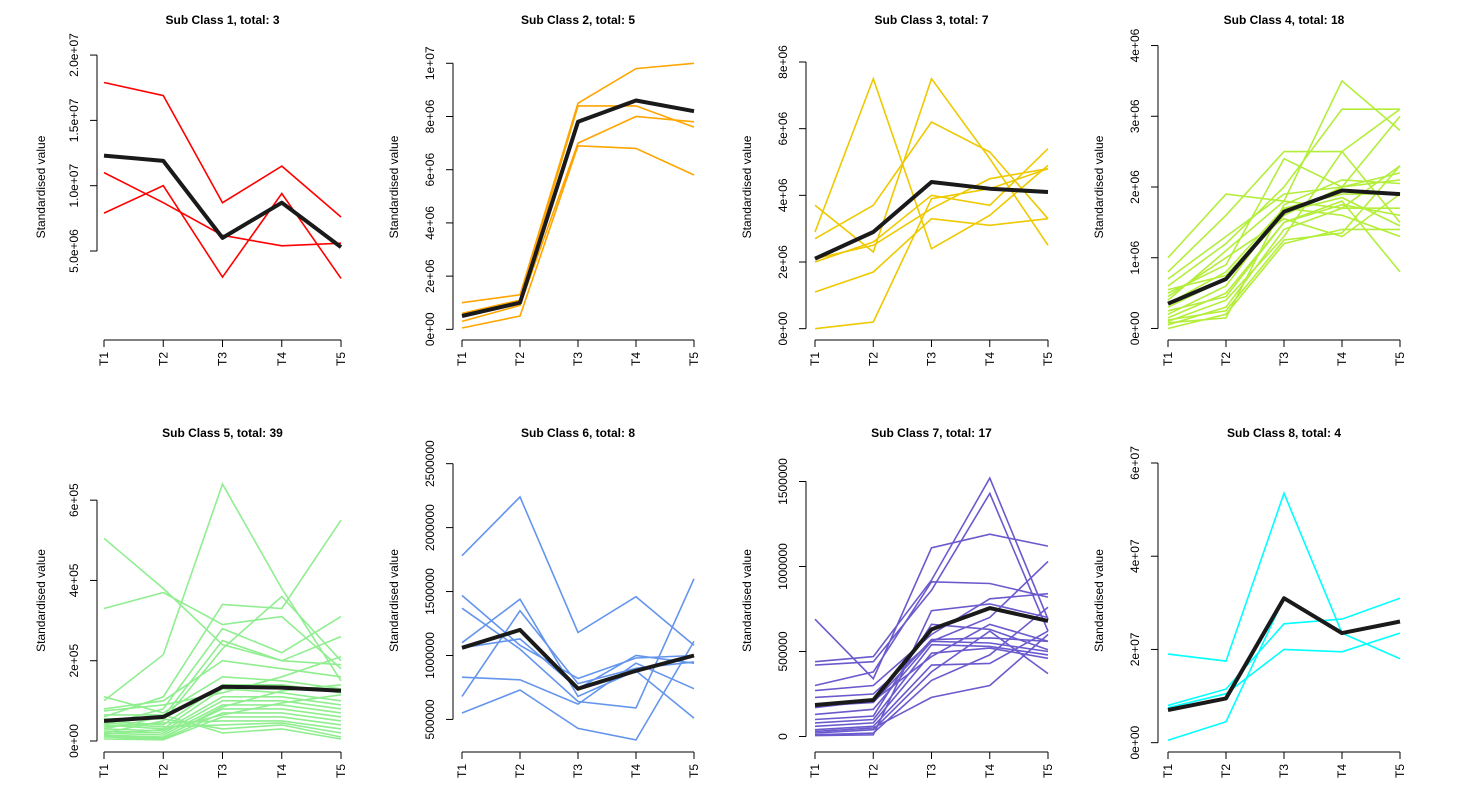 This screenshot has height=796, width=1471. I want to click on y-tick-label: 2000000, so click(430, 527).